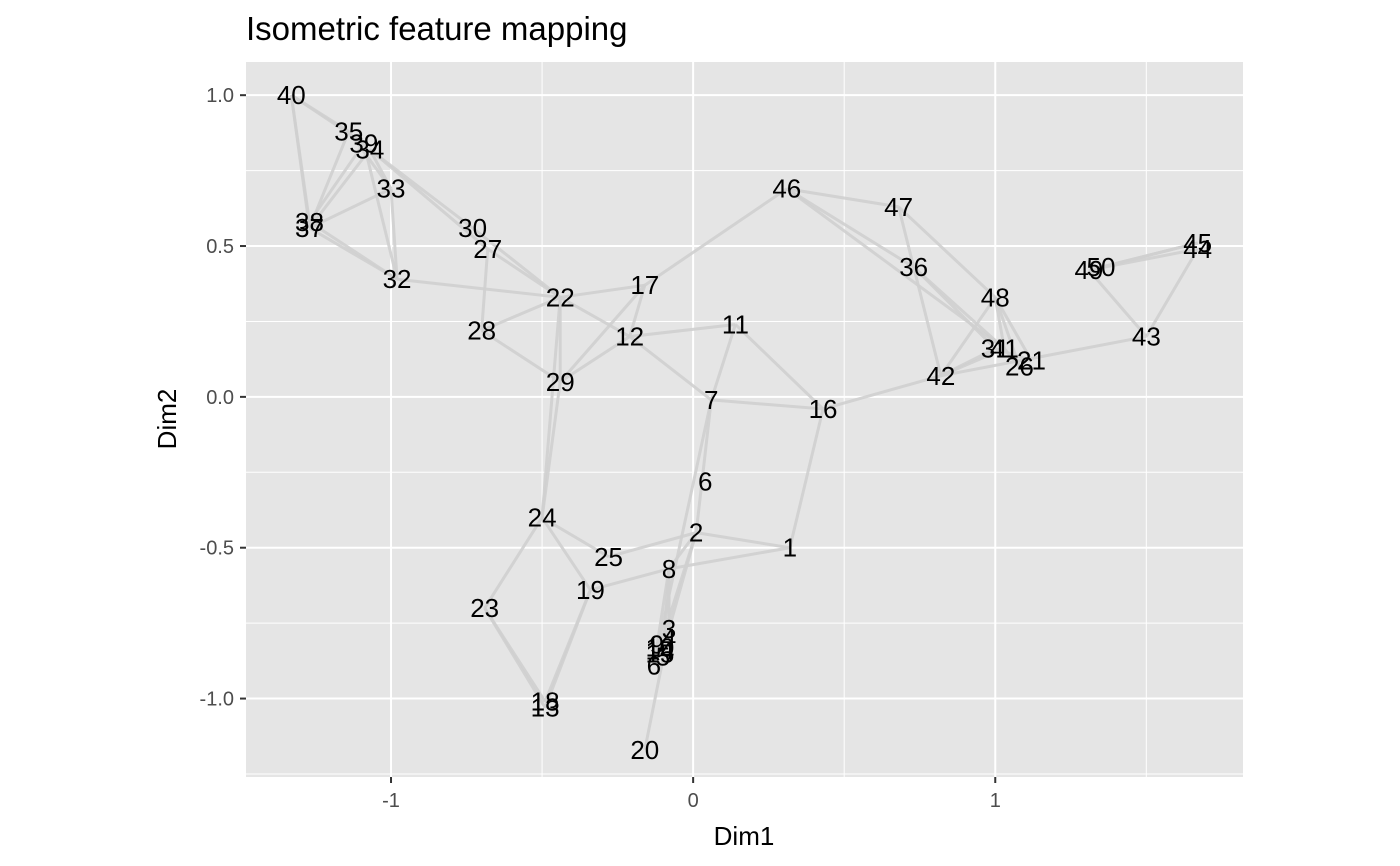 This screenshot has height=866, width=1400. What do you see at coordinates (735, 324) in the screenshot?
I see `point-label: 11` at bounding box center [735, 324].